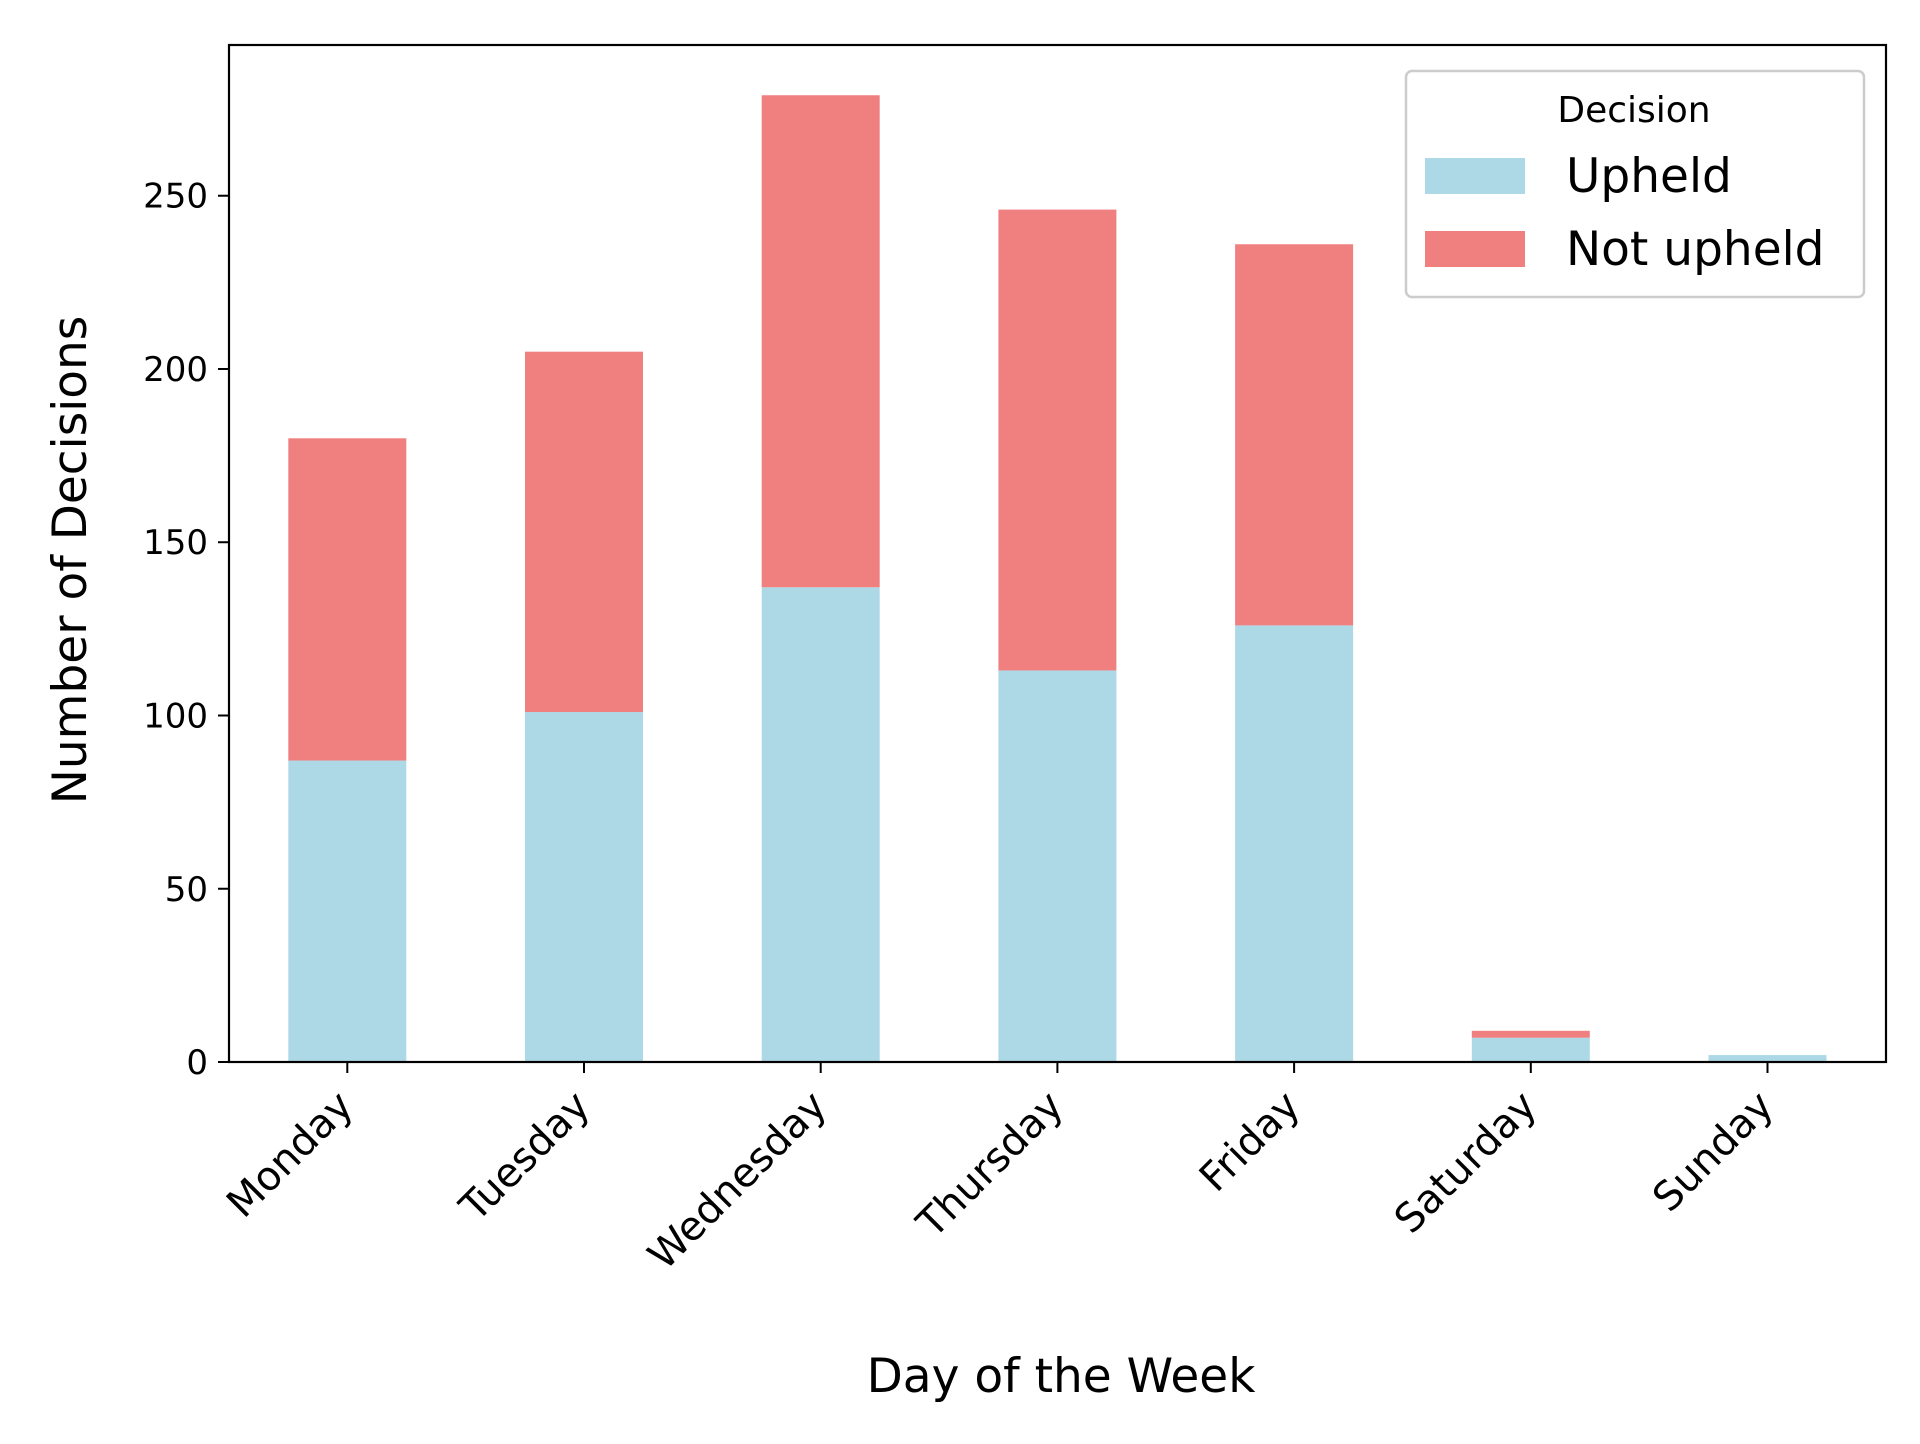 This screenshot has width=1920, height=1444. Describe the element at coordinates (347, 599) in the screenshot. I see `bar-not-upheld-monday` at that location.